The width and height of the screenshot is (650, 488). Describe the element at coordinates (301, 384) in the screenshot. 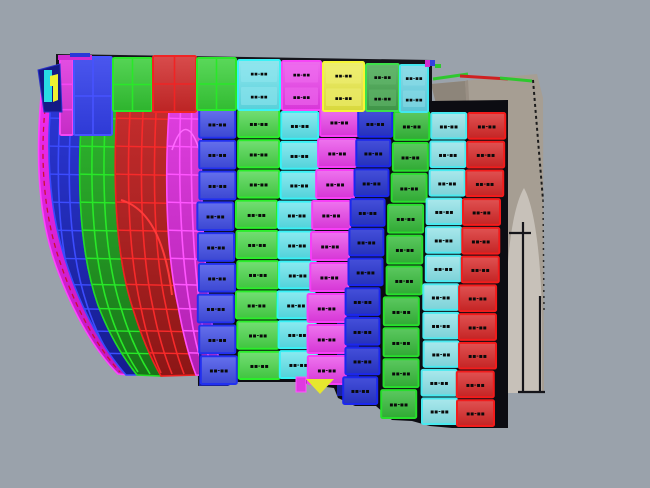

I see `magenta-tab-bottom` at that location.